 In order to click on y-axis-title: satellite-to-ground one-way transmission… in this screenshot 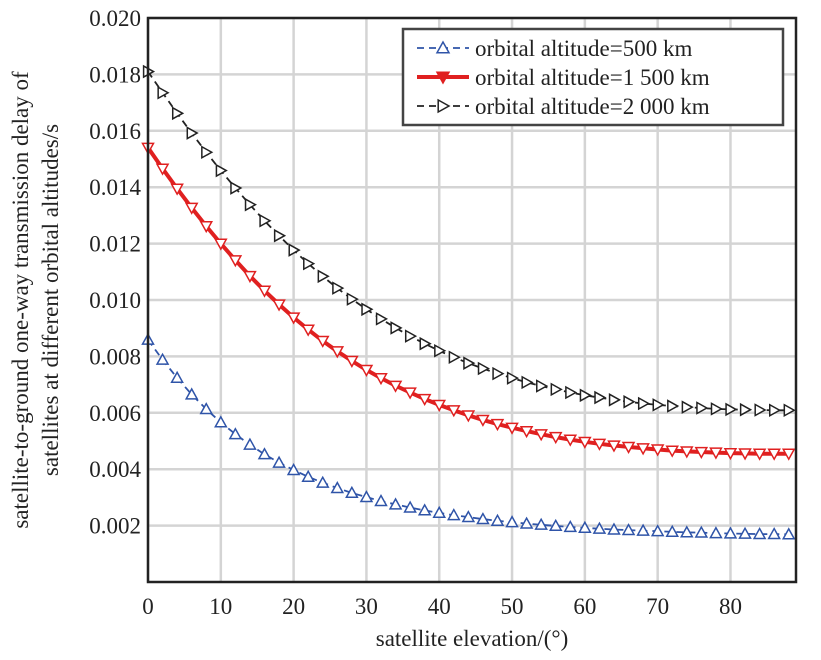, I will do `click(35, 300)`.